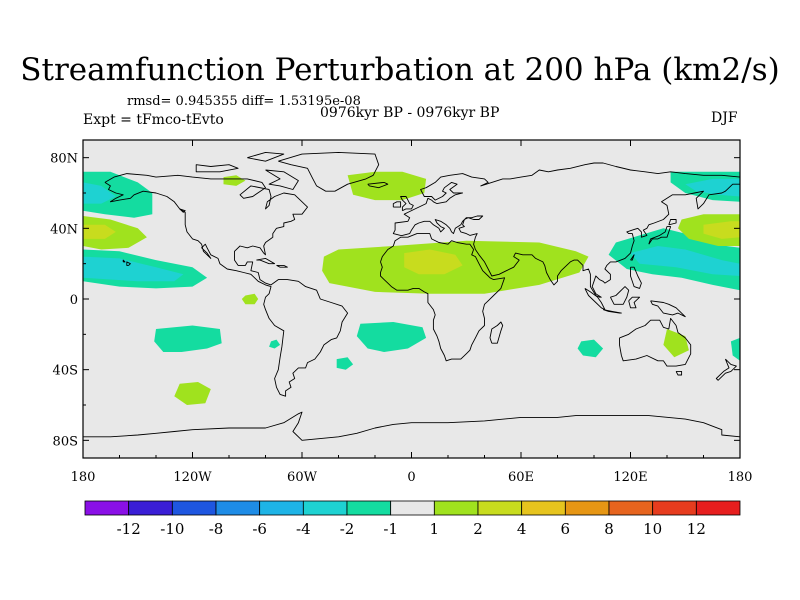 This screenshot has height=600, width=800. What do you see at coordinates (153, 120) in the screenshot?
I see `experiment-label: Expt = tFmco-tEvto` at bounding box center [153, 120].